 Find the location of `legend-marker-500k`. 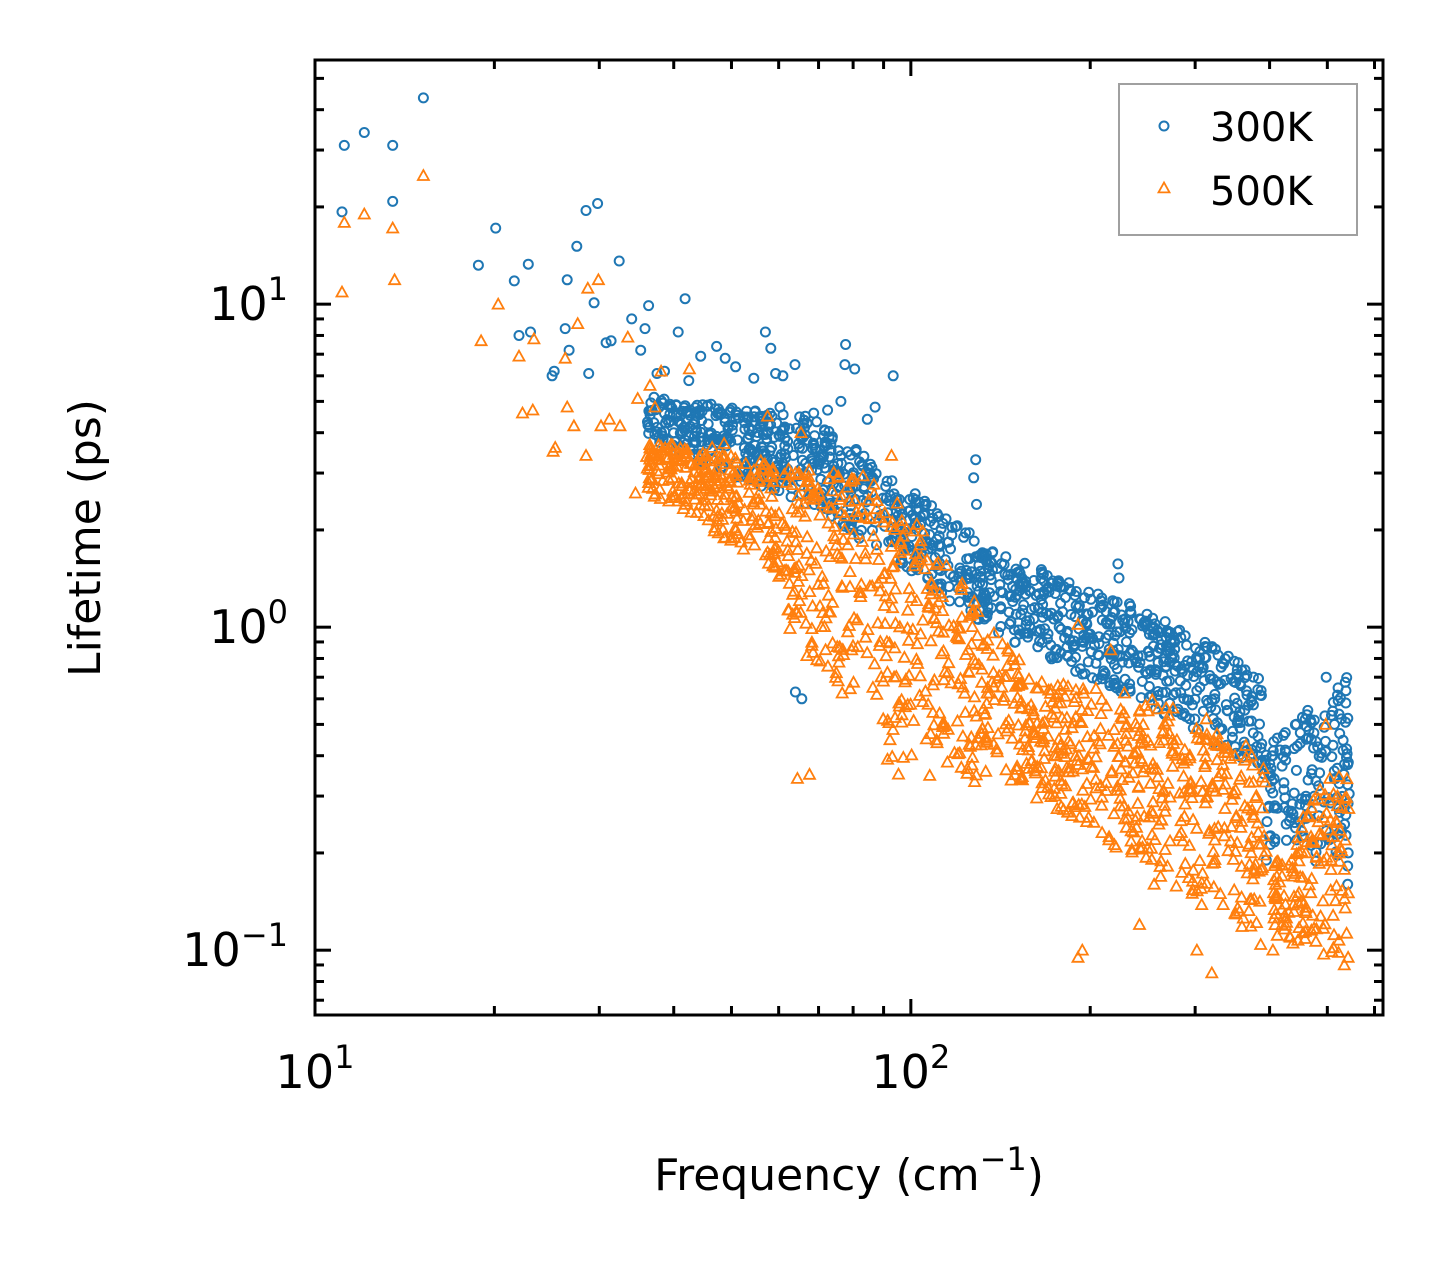

legend-marker-500k is located at coordinates (1164, 187).